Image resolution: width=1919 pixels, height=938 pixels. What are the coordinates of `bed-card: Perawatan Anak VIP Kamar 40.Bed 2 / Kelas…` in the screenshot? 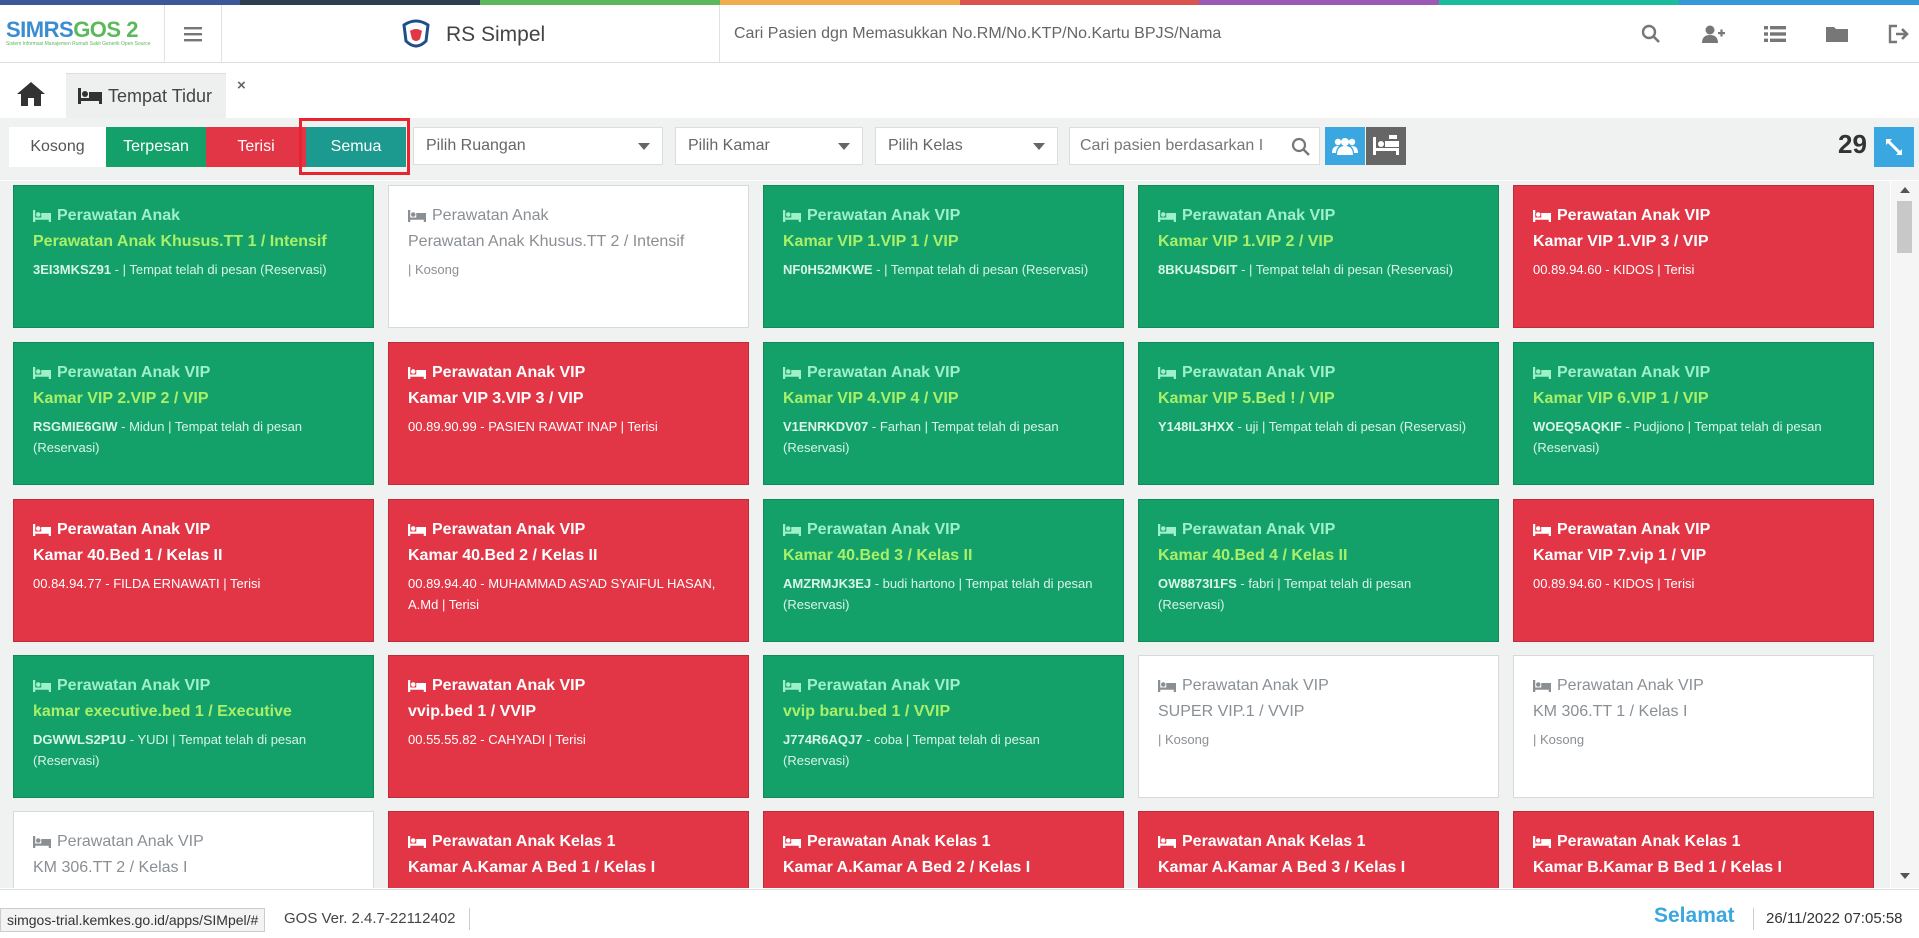 It's located at (568, 570).